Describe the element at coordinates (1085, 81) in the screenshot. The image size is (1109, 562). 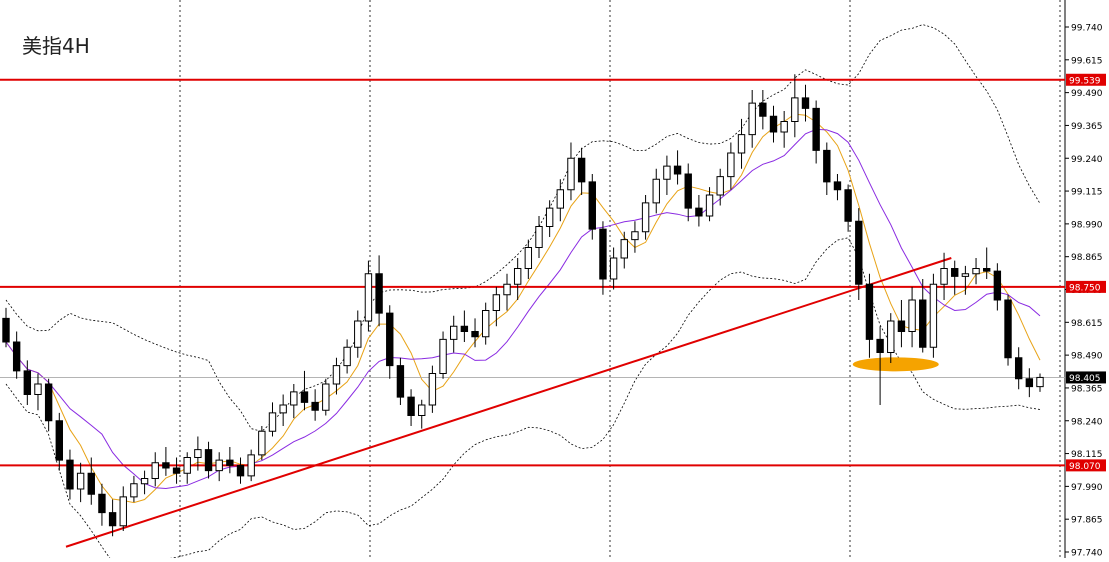
I see `level-label: 99.539` at that location.